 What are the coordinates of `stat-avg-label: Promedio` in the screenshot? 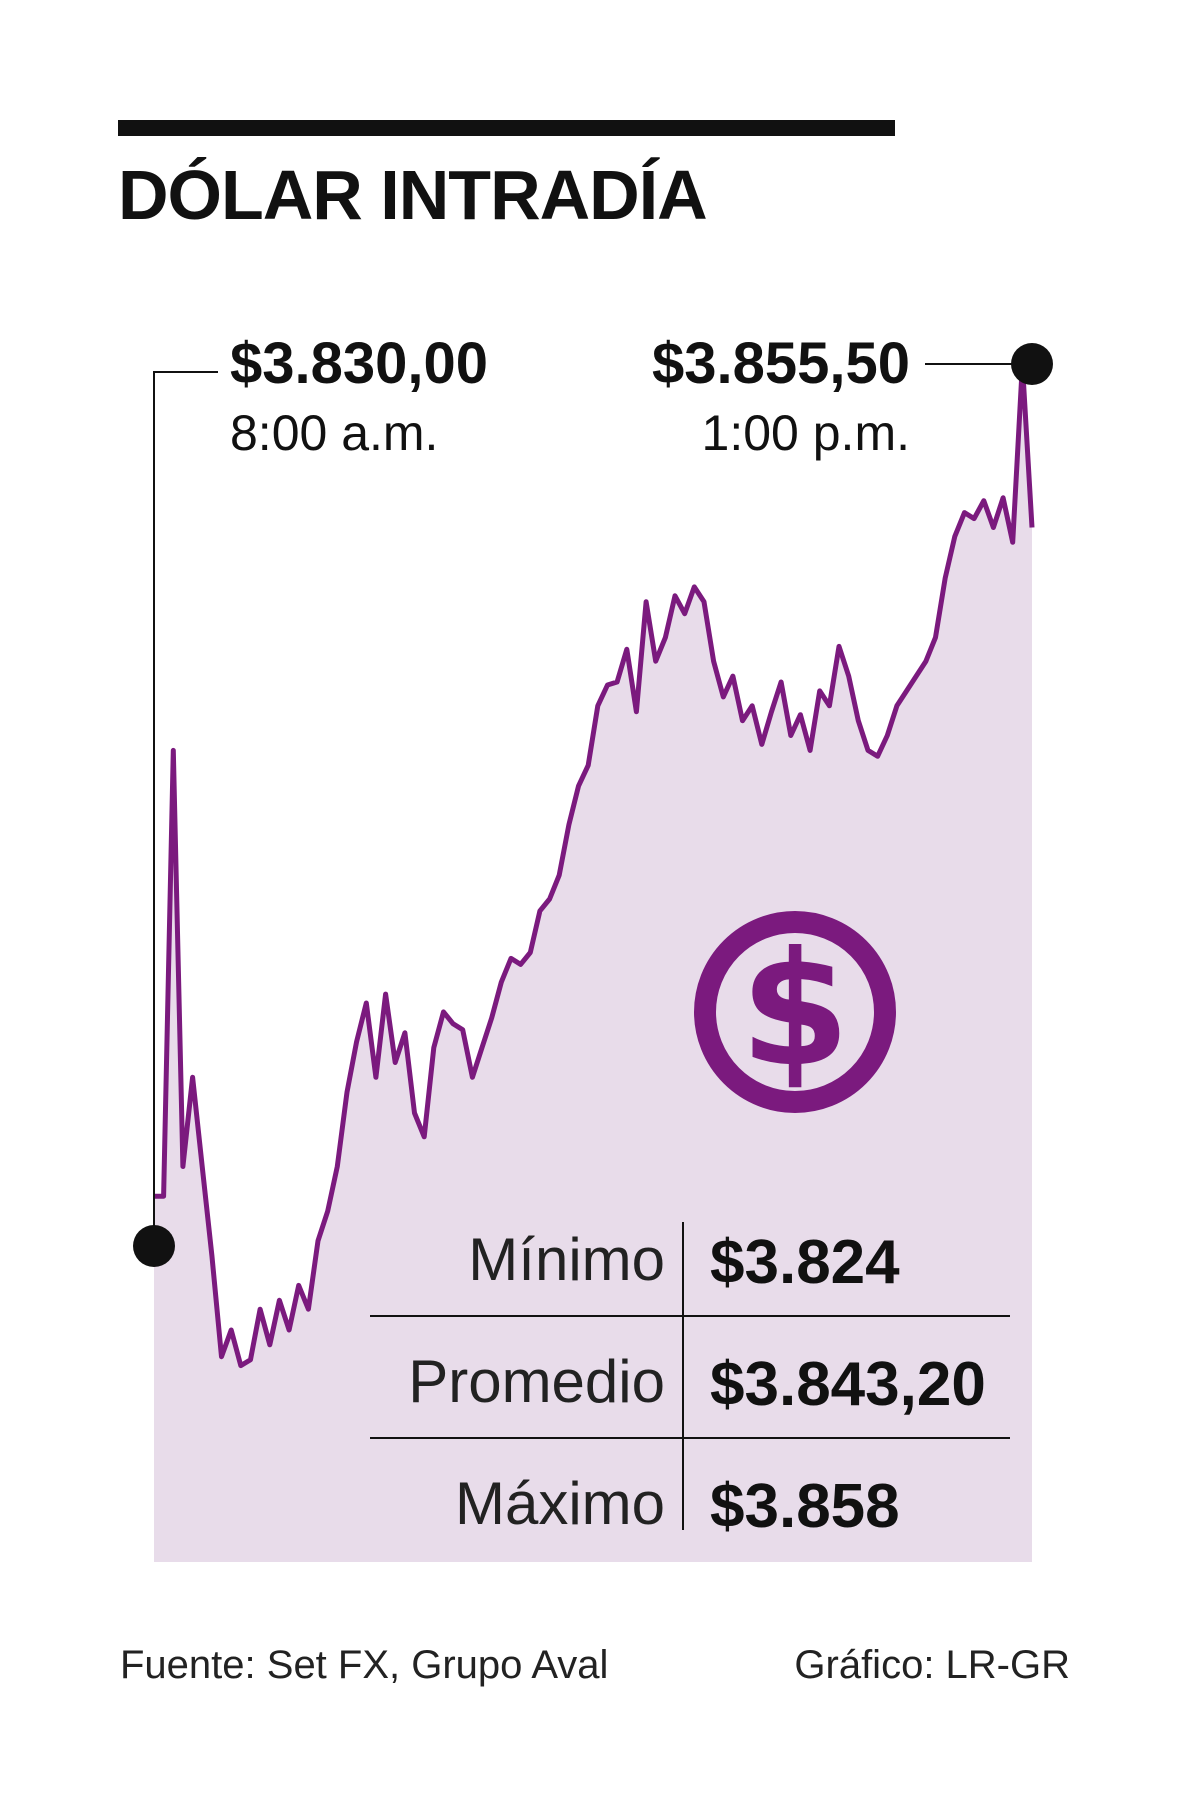 It's located at (536, 1381).